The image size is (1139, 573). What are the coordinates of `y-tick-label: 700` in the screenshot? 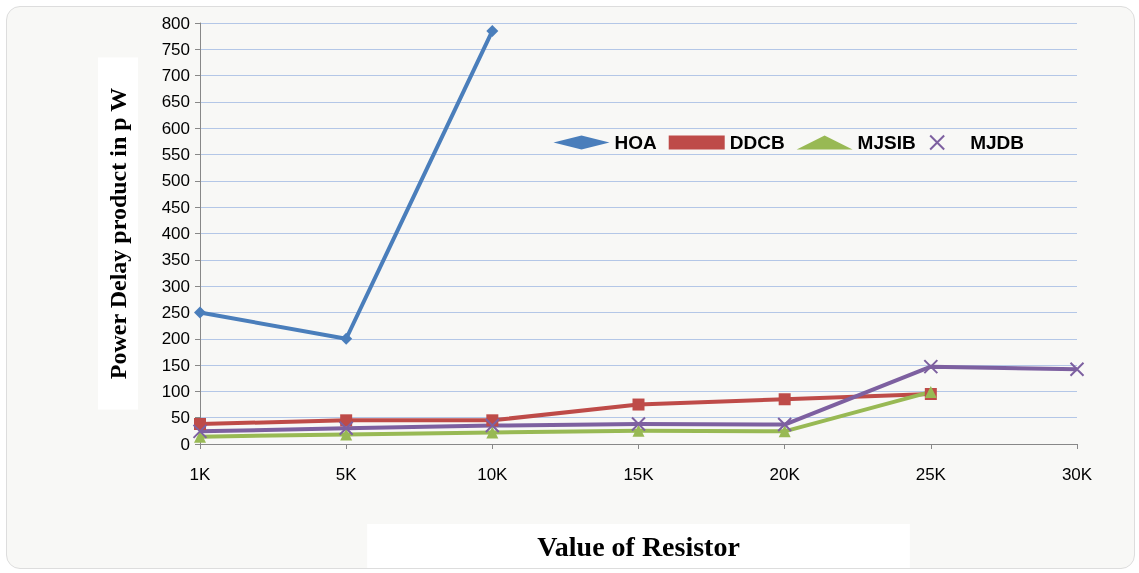 It's located at (175, 76).